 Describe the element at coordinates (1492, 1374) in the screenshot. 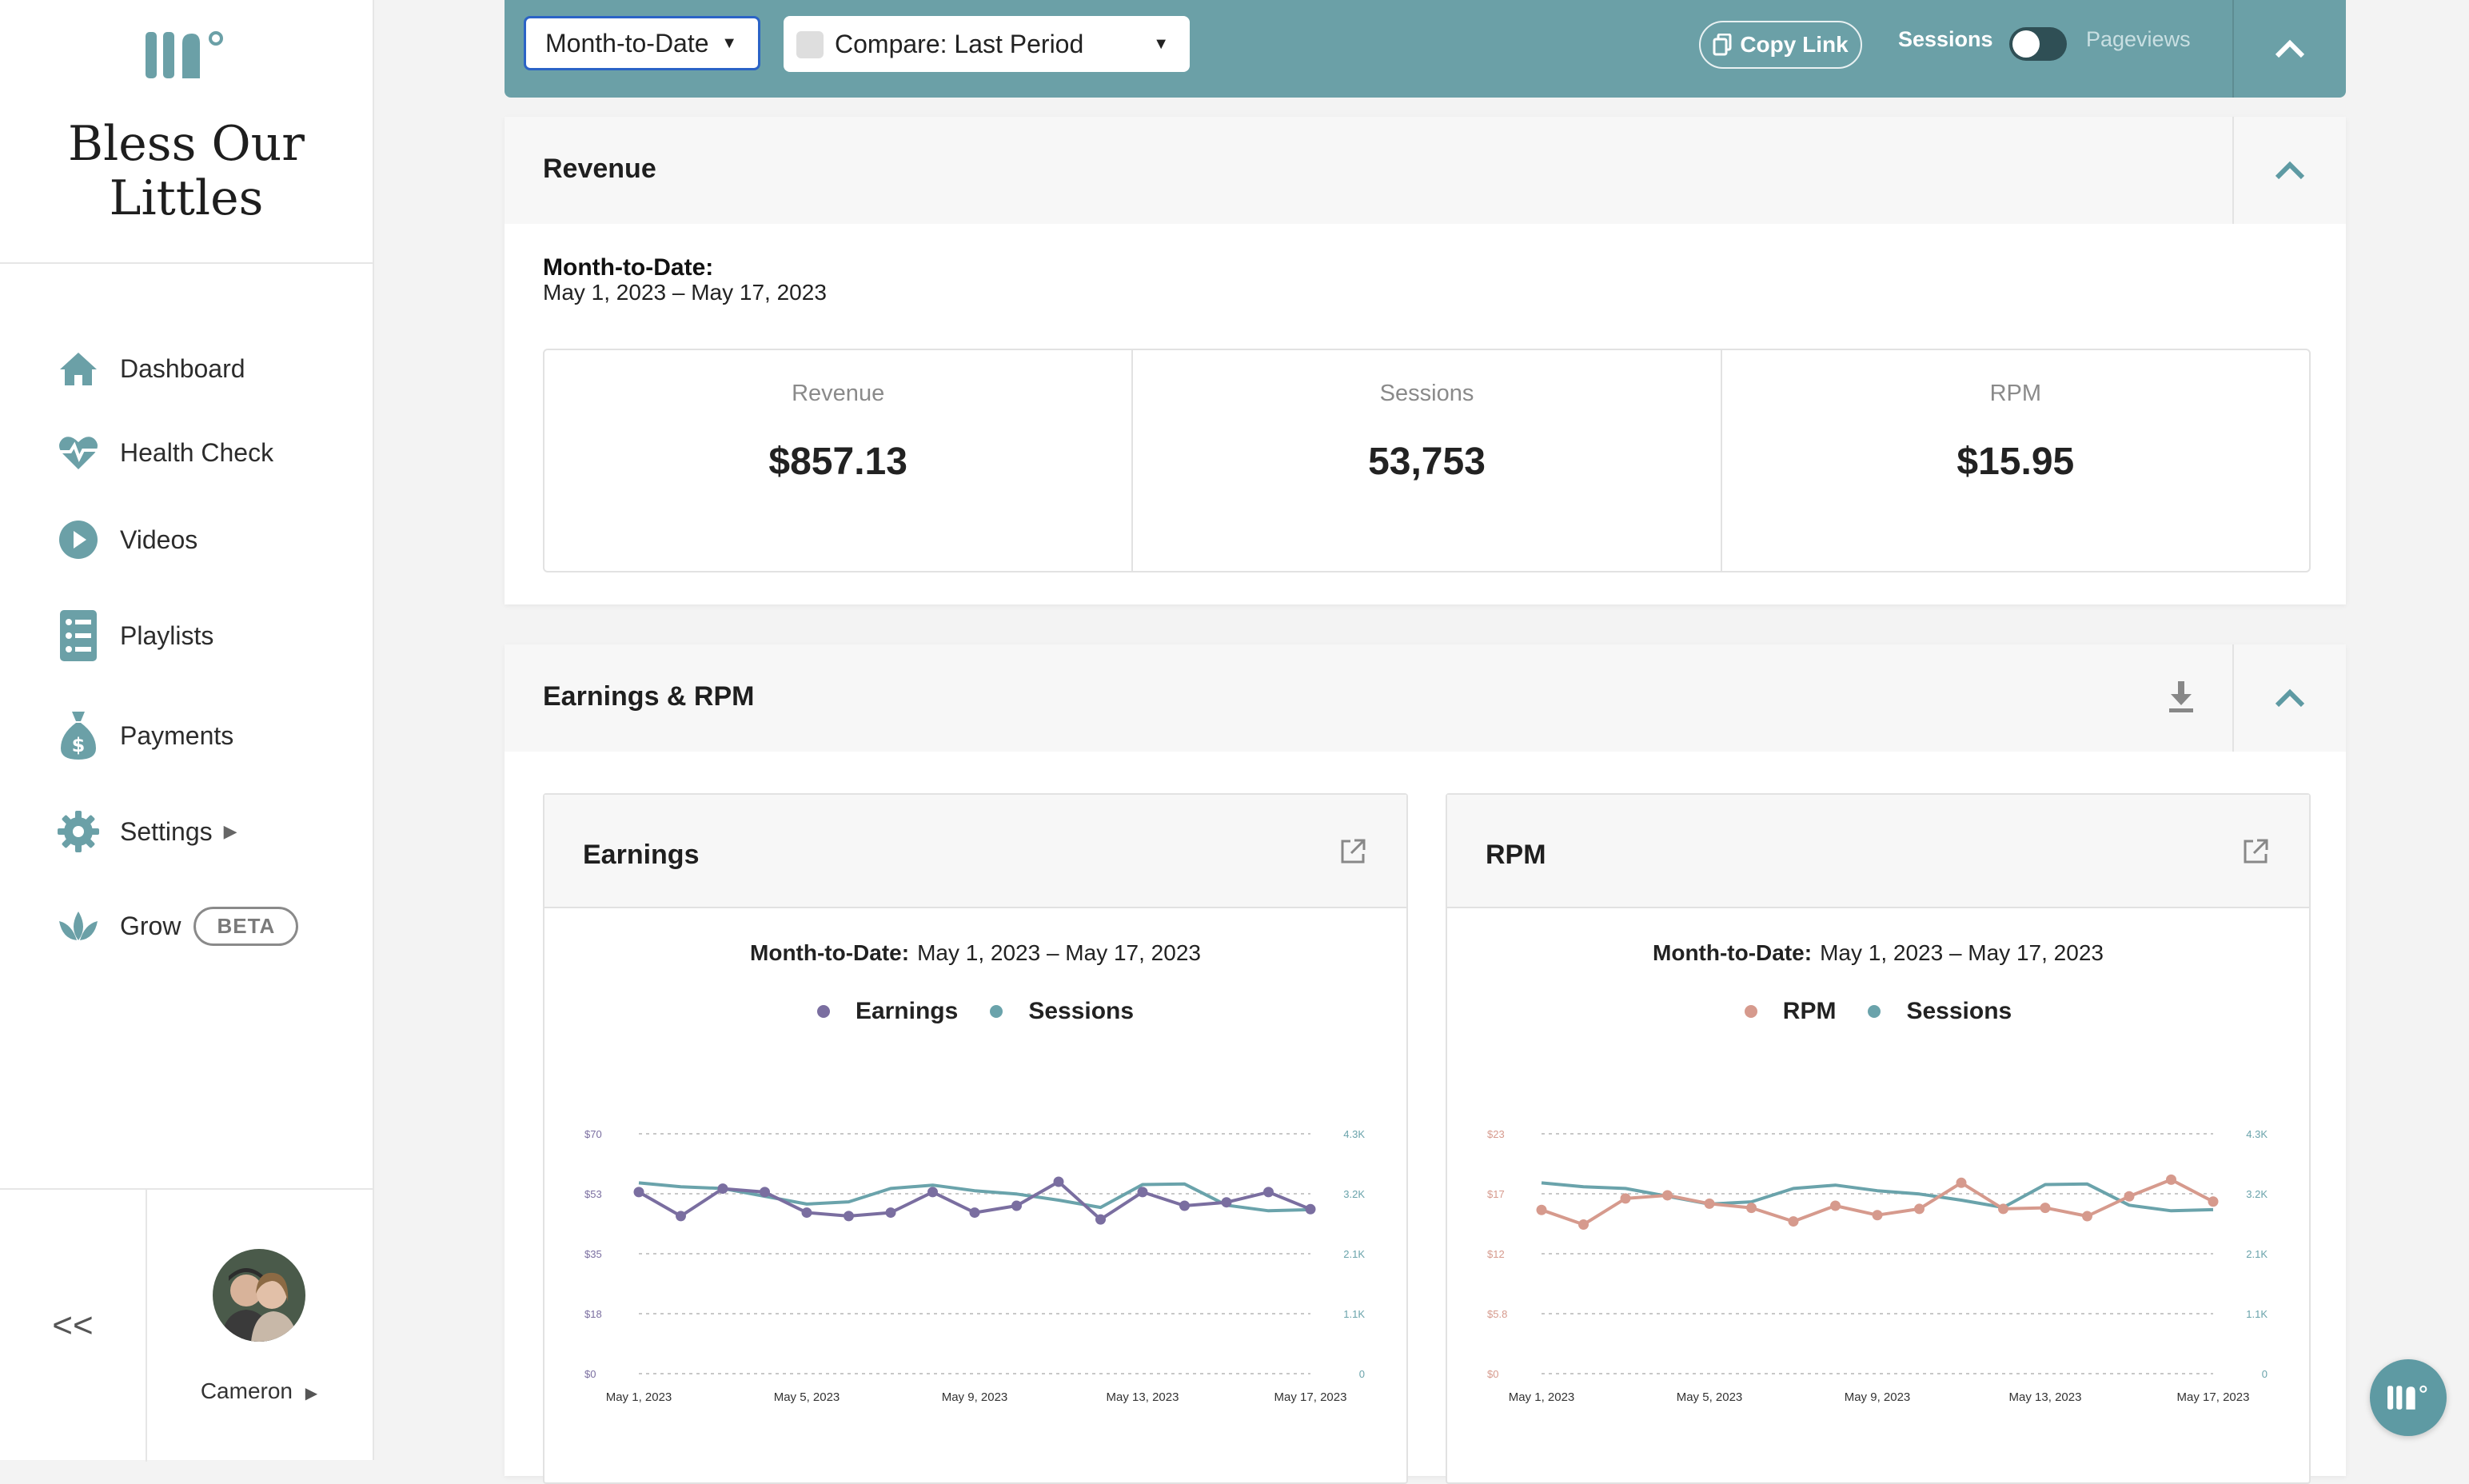

I see `y-tick-left: $0` at that location.